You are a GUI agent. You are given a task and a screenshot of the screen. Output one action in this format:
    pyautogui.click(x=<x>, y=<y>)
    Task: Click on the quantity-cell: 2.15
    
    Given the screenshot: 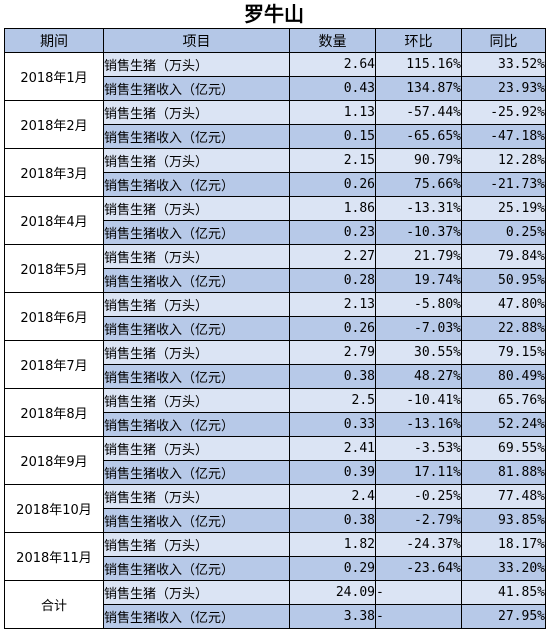 What is the action you would take?
    pyautogui.click(x=332, y=160)
    